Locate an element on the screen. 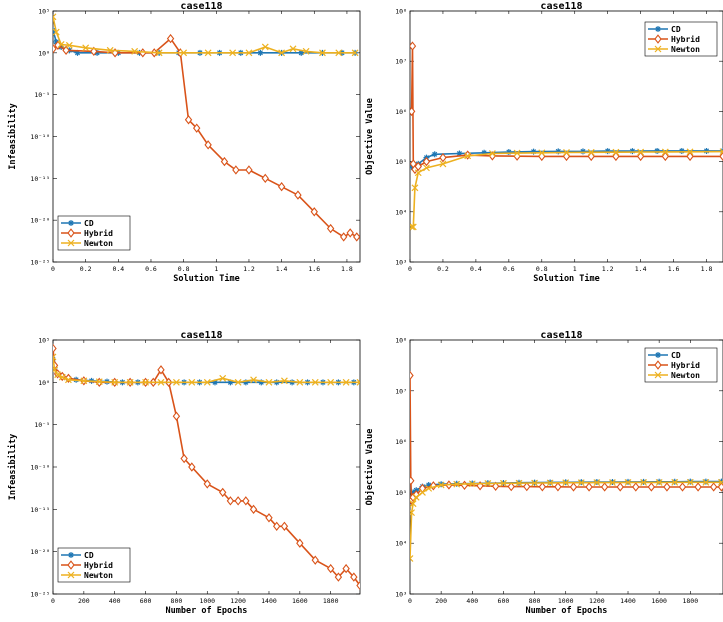 The image size is (723, 622). x-tick-label: 800 is located at coordinates (535, 601).